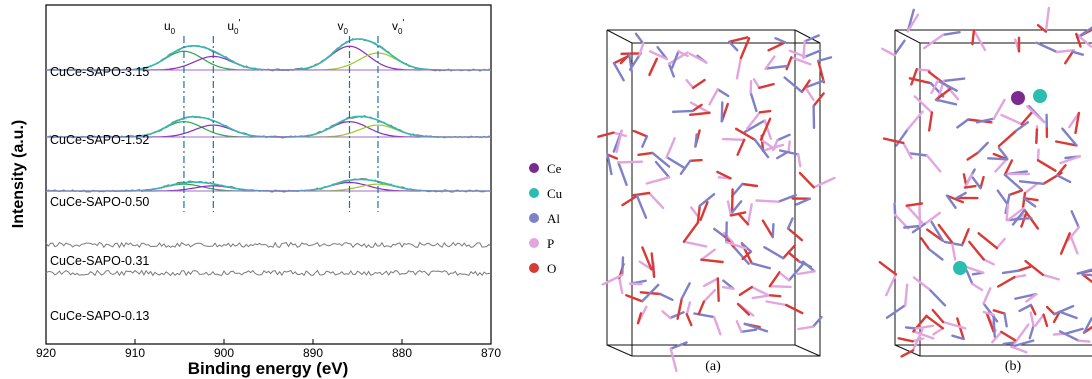 This screenshot has height=379, width=1092. Describe the element at coordinates (46, 353) in the screenshot. I see `x-tick-label: 920` at that location.